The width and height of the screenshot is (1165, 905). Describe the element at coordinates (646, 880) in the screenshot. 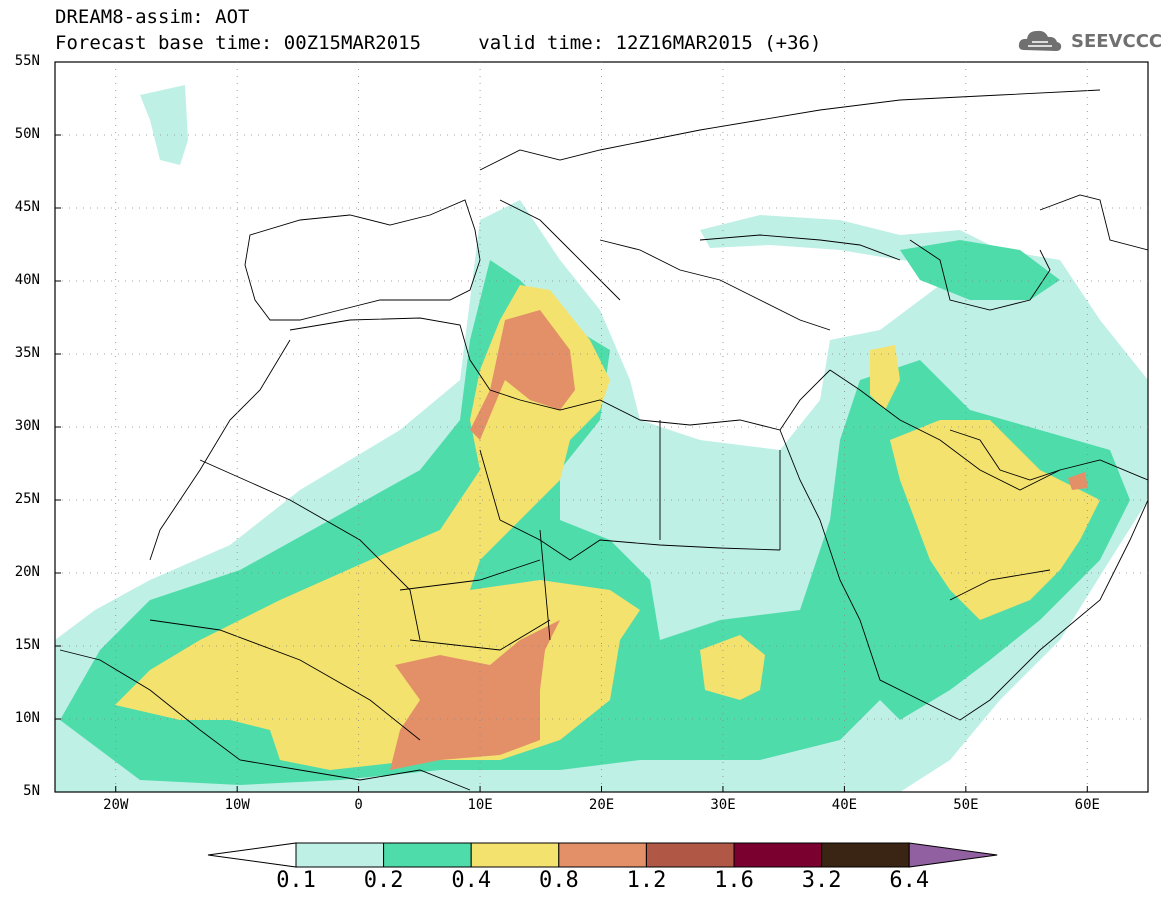

I see `colorbar-label: 1.2` at that location.